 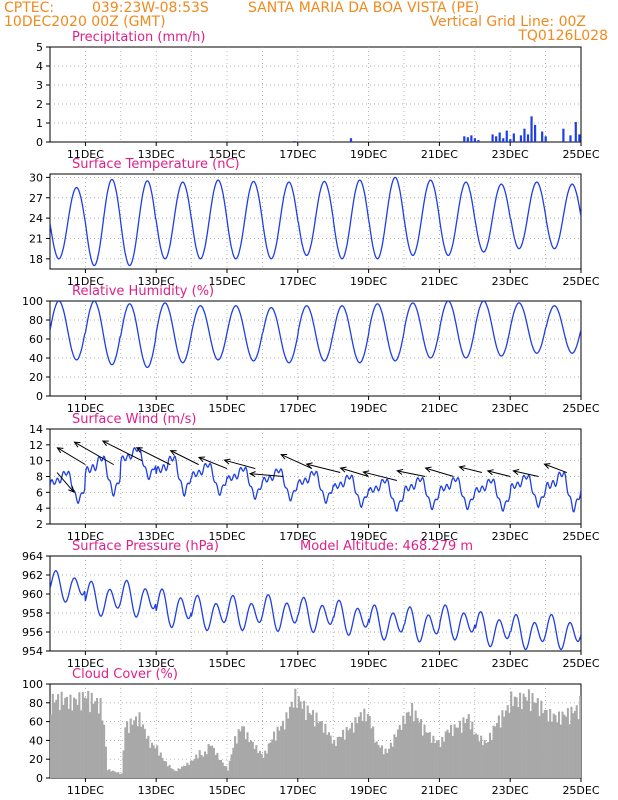 I want to click on y-tick-label: 2, so click(x=39, y=104).